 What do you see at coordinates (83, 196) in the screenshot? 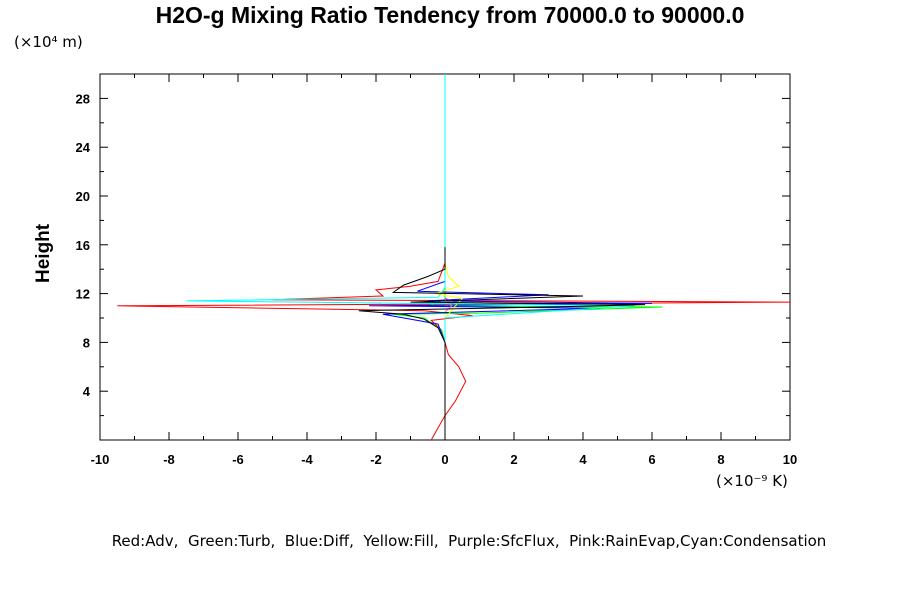
I see `y-tick-label: 20` at bounding box center [83, 196].